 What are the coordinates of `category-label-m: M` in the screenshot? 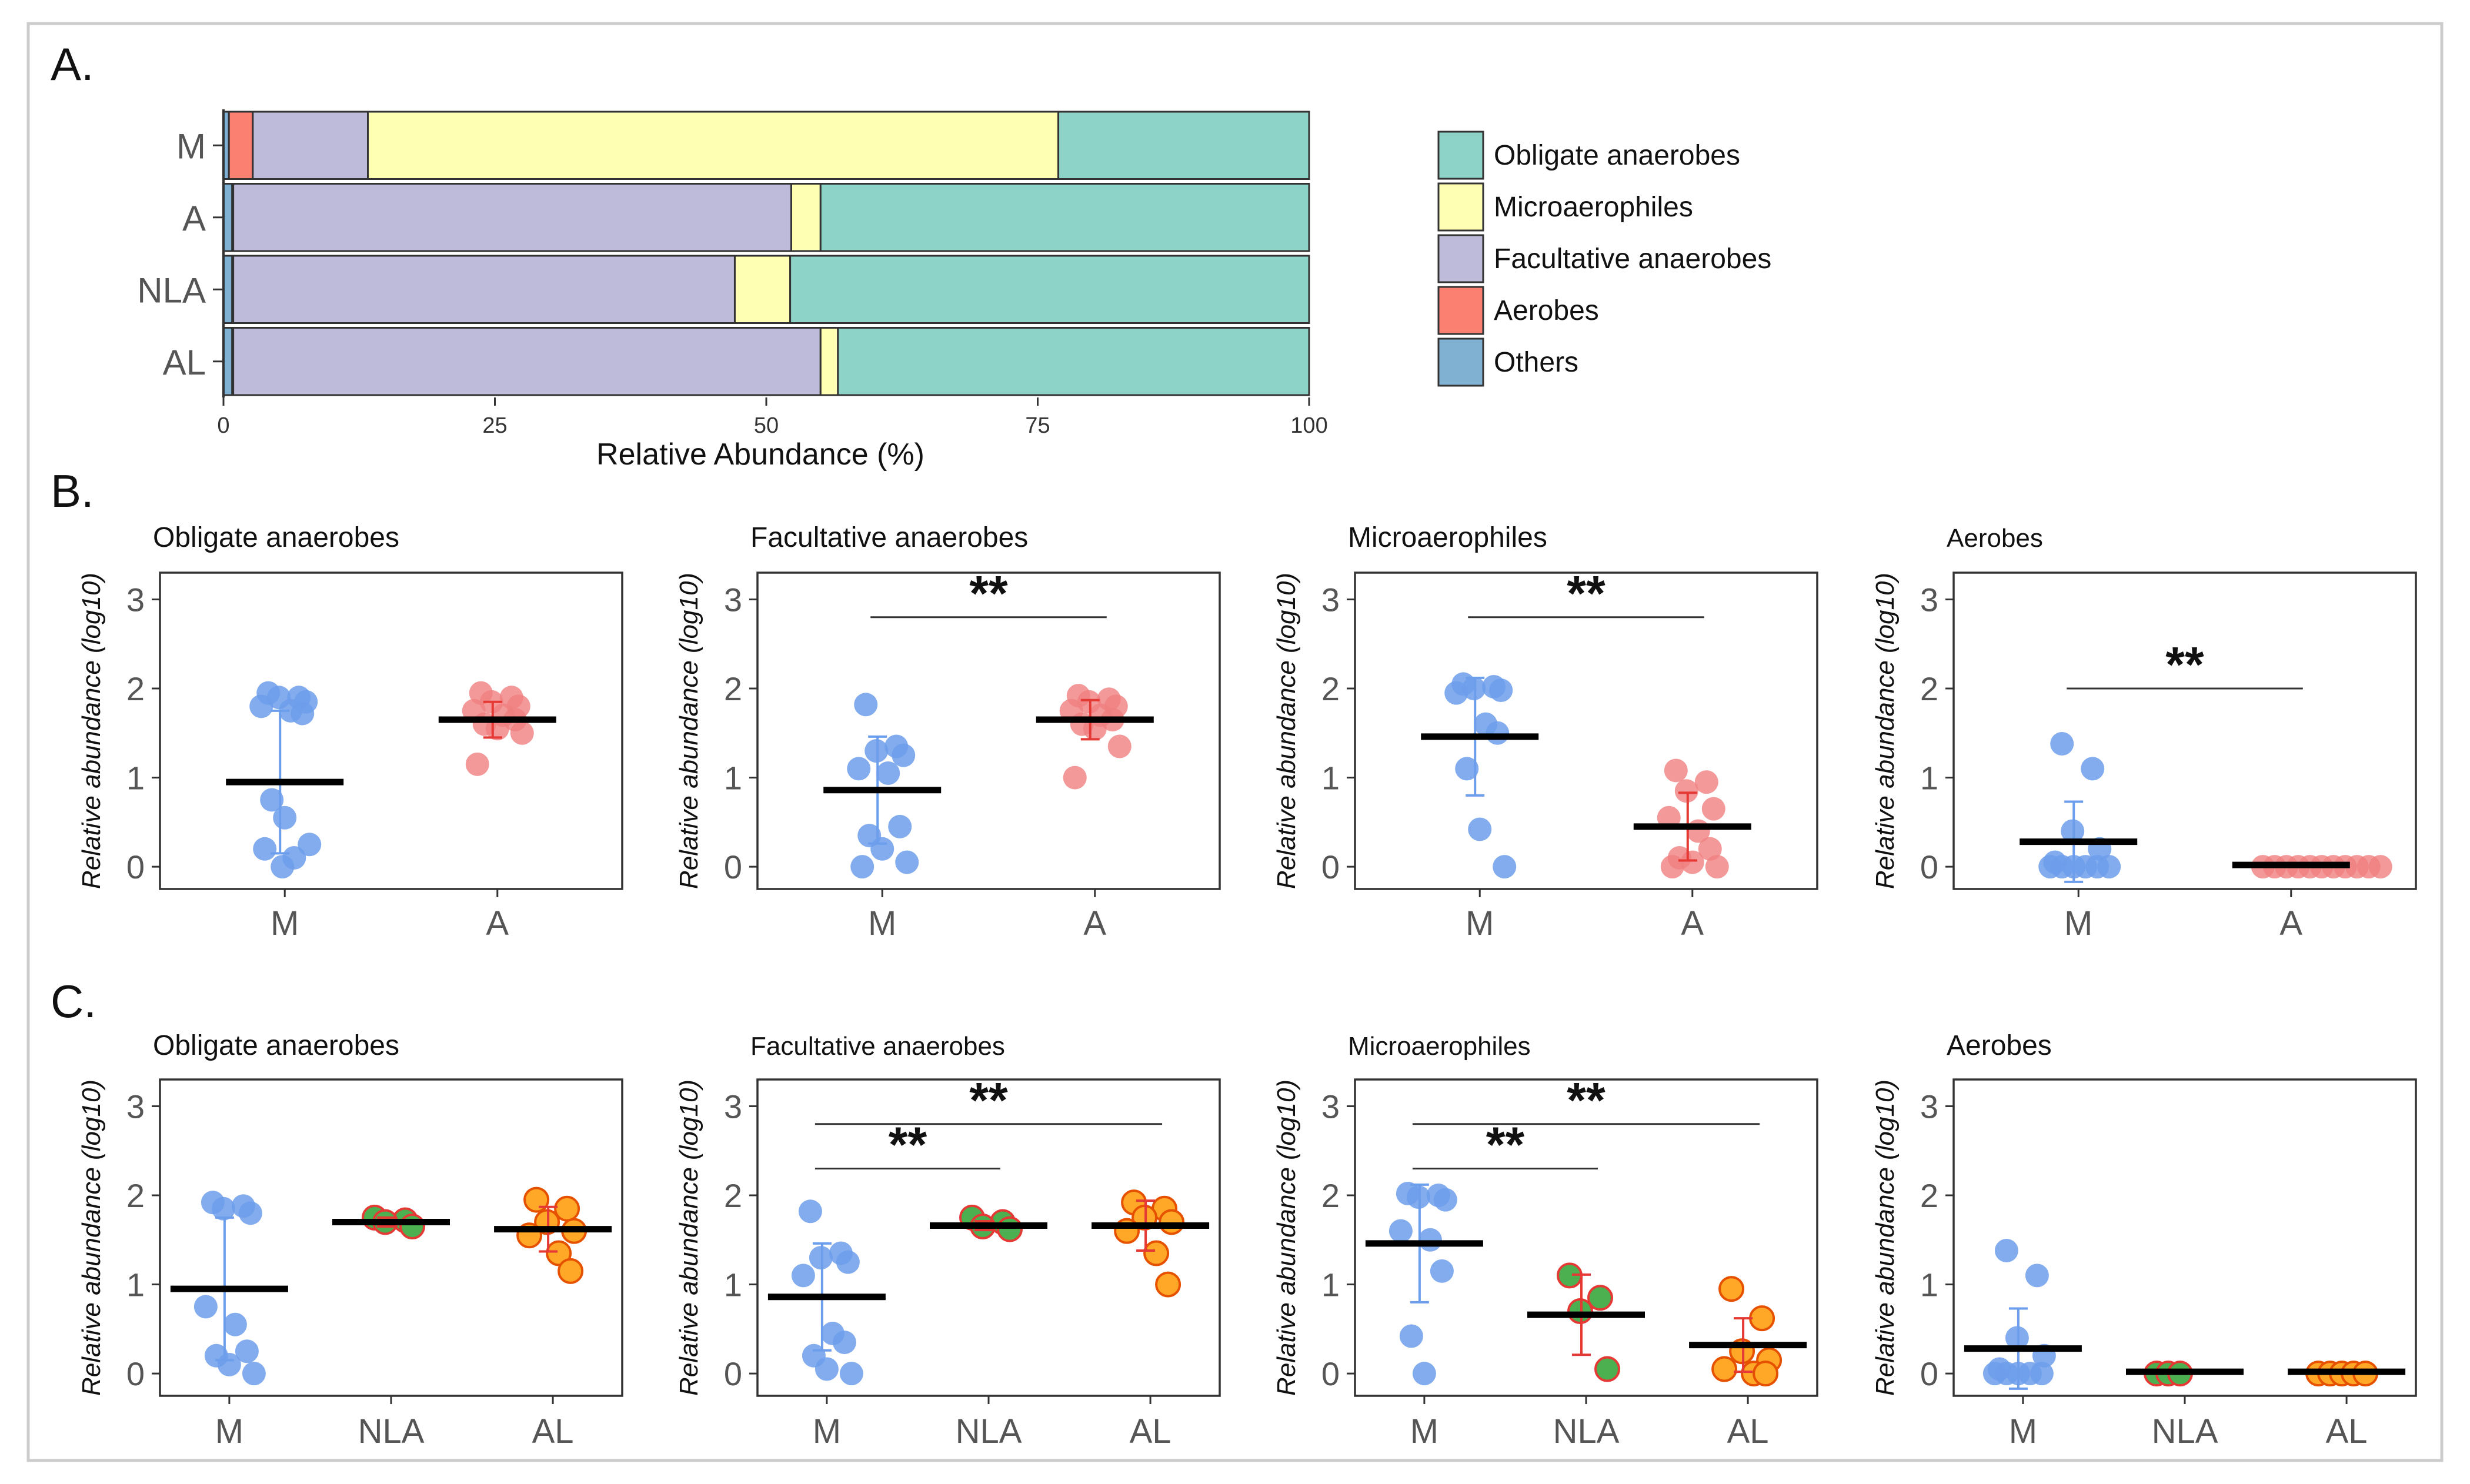 It's located at (191, 146).